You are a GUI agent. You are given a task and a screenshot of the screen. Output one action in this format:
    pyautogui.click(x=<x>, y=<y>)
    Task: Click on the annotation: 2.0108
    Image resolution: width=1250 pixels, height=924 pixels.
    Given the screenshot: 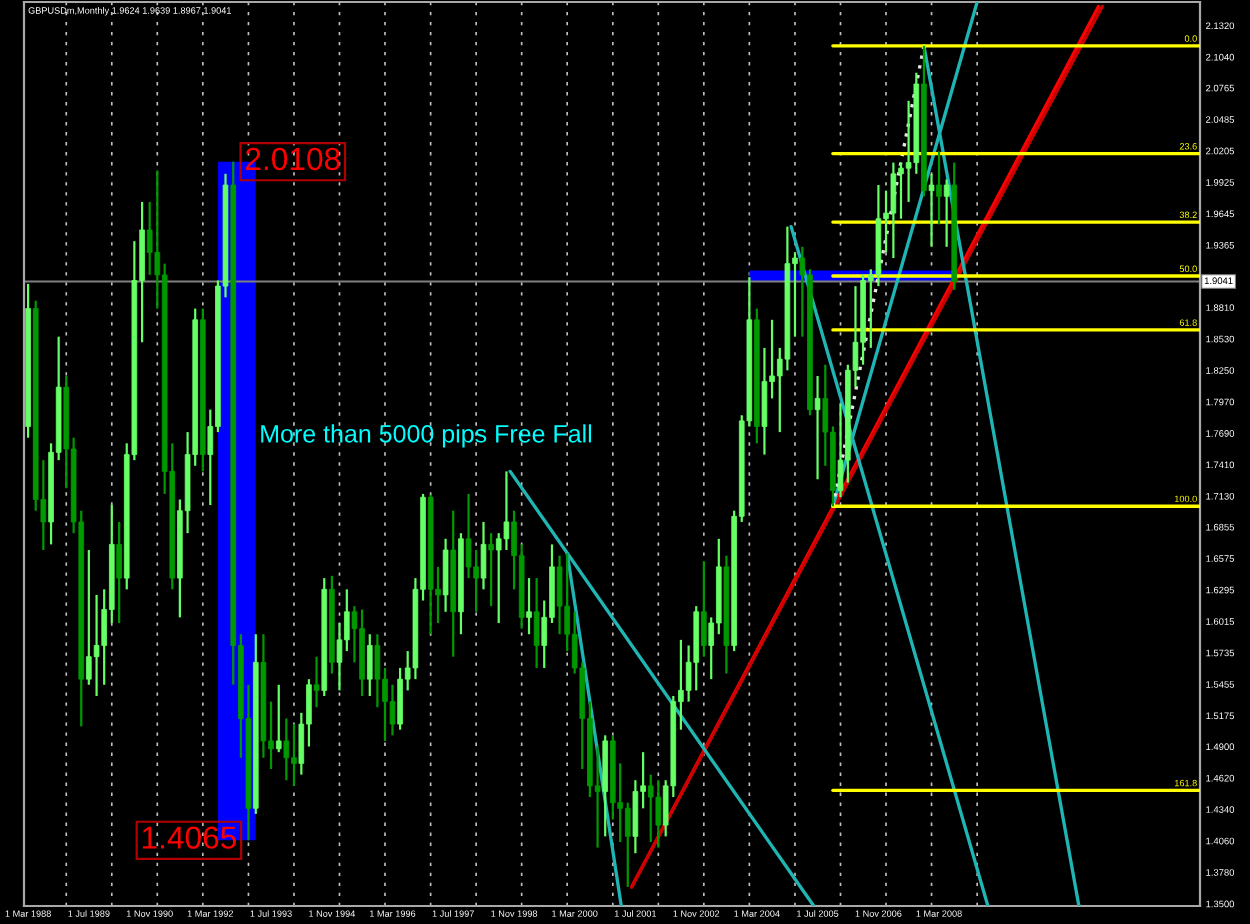 What is the action you would take?
    pyautogui.click(x=292, y=159)
    